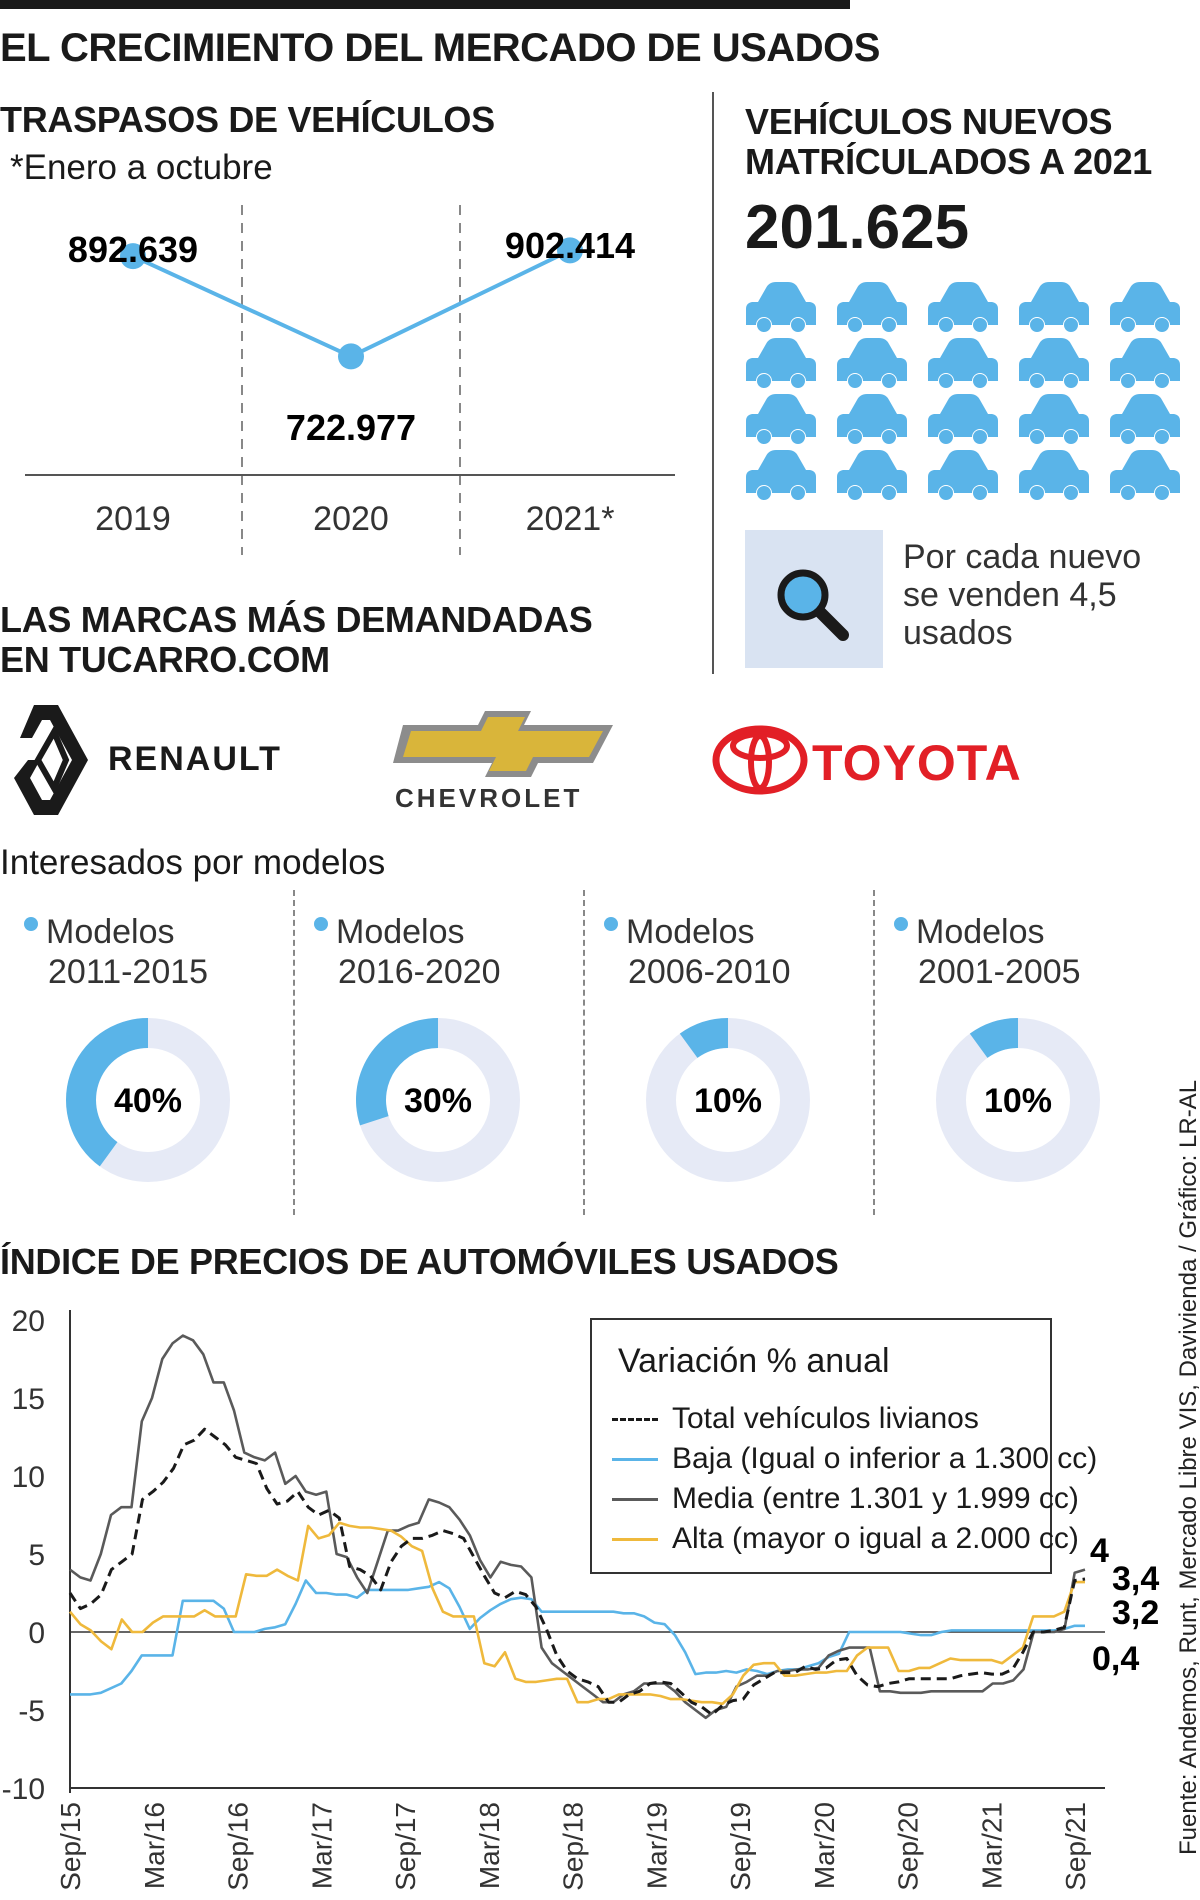 Image resolution: width=1200 pixels, height=1900 pixels. Describe the element at coordinates (697, 952) in the screenshot. I see `model-label: Modelos 2006-2010` at that location.